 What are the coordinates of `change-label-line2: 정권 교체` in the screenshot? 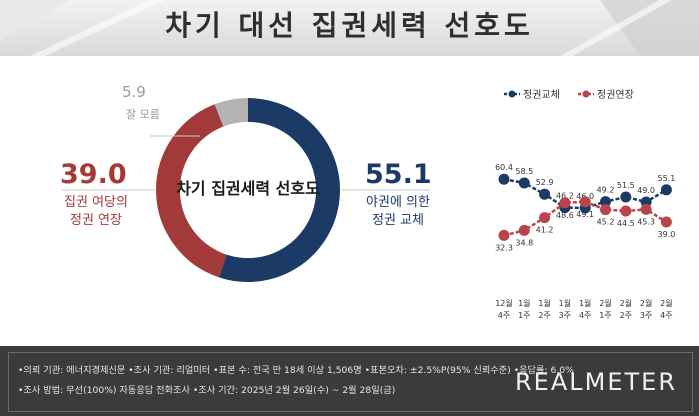 It's located at (398, 220).